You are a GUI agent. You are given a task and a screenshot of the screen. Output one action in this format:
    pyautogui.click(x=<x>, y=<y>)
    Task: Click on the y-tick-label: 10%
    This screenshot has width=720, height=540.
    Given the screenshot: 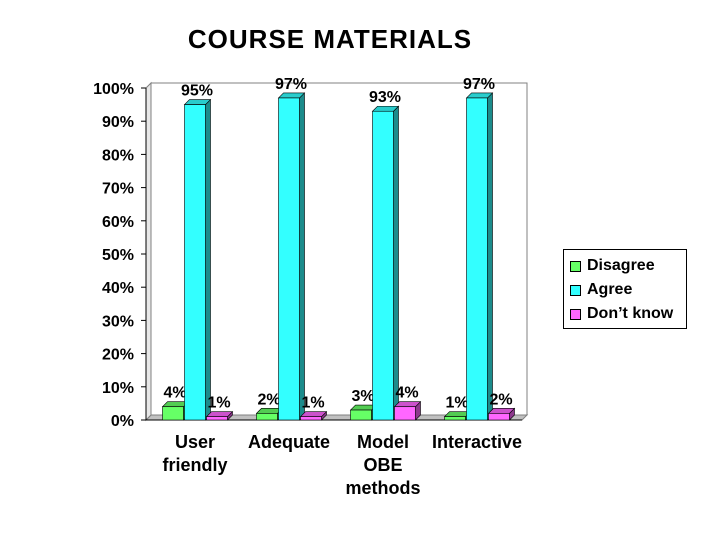 What is the action you would take?
    pyautogui.click(x=118, y=388)
    